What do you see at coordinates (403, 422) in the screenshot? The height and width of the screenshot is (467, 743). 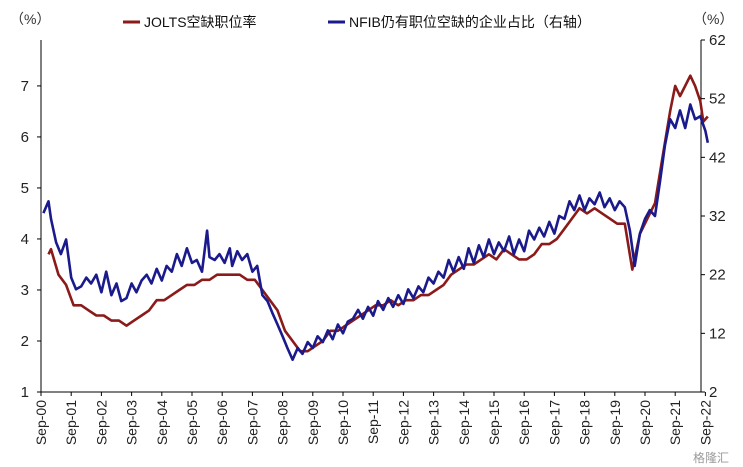 I see `x-tick-label: Sep-12` at bounding box center [403, 422].